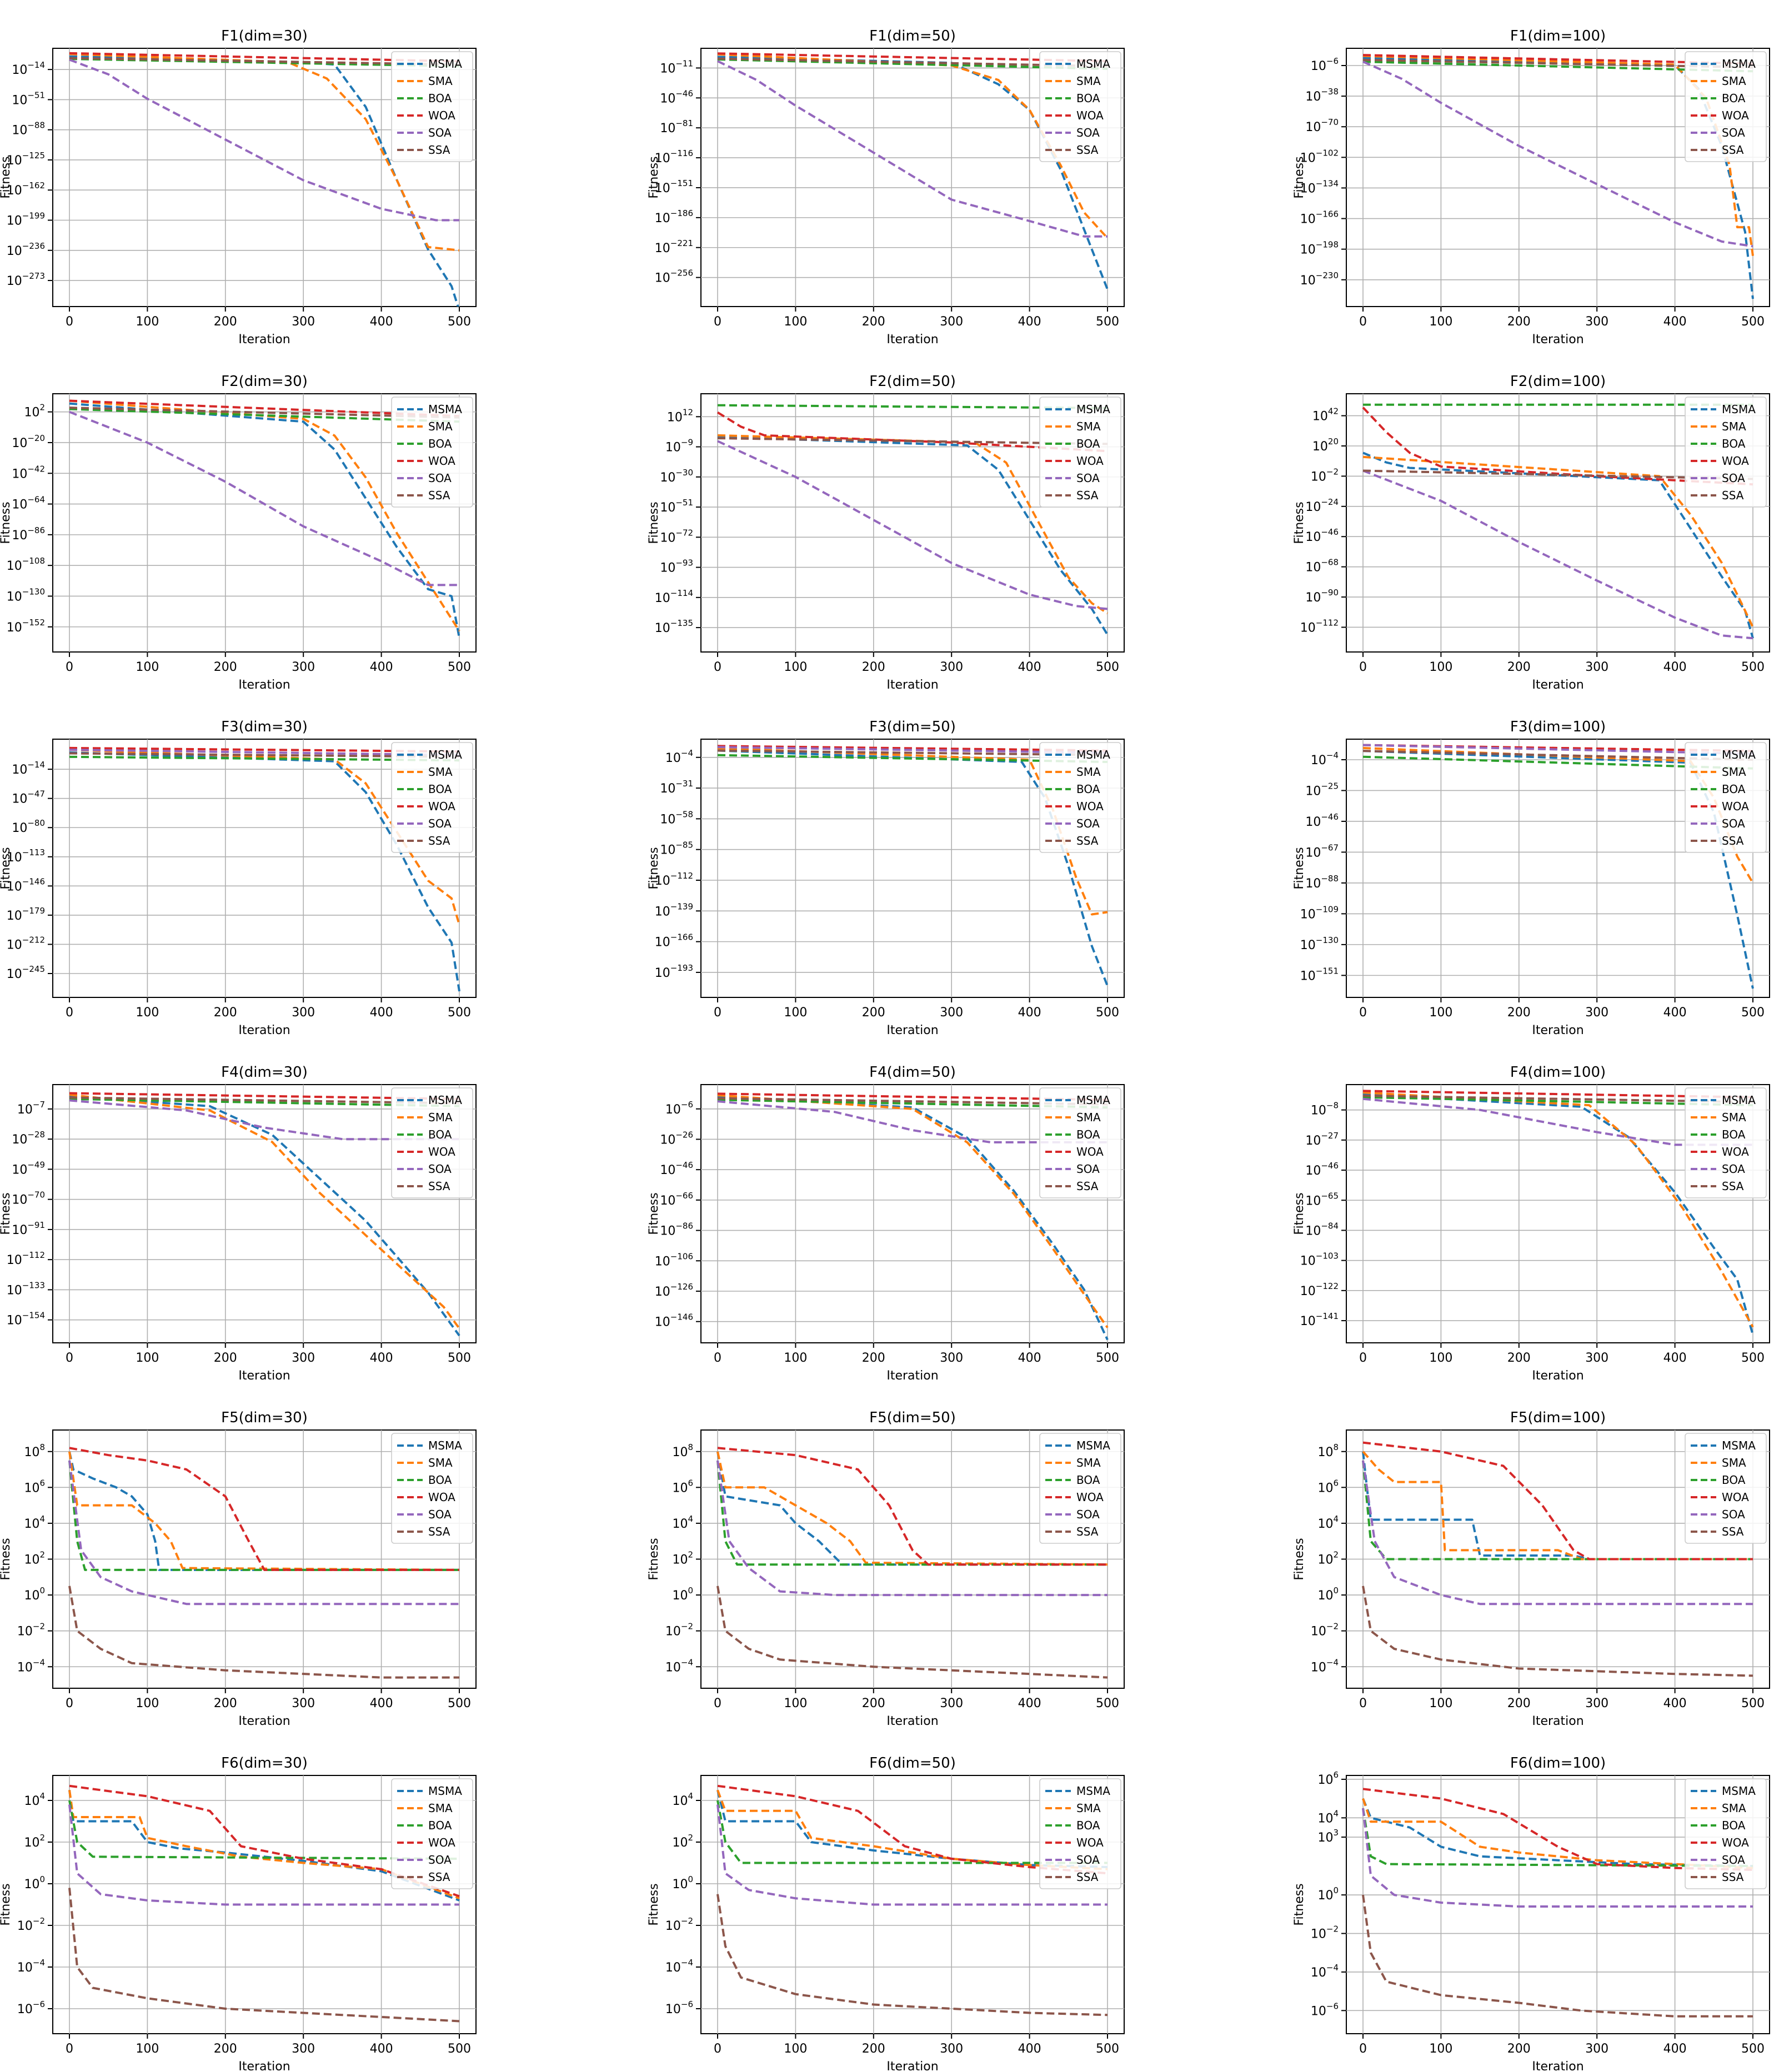  What do you see at coordinates (674, 1259) in the screenshot?
I see `y-tick-label: 10−106` at bounding box center [674, 1259].